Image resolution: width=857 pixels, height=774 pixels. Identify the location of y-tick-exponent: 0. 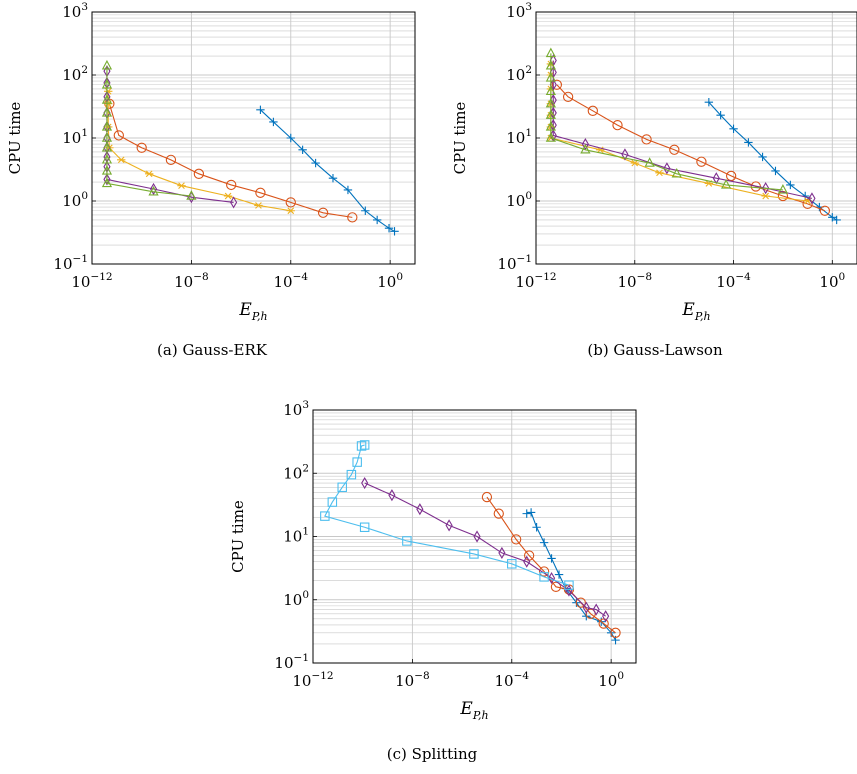
(305, 595).